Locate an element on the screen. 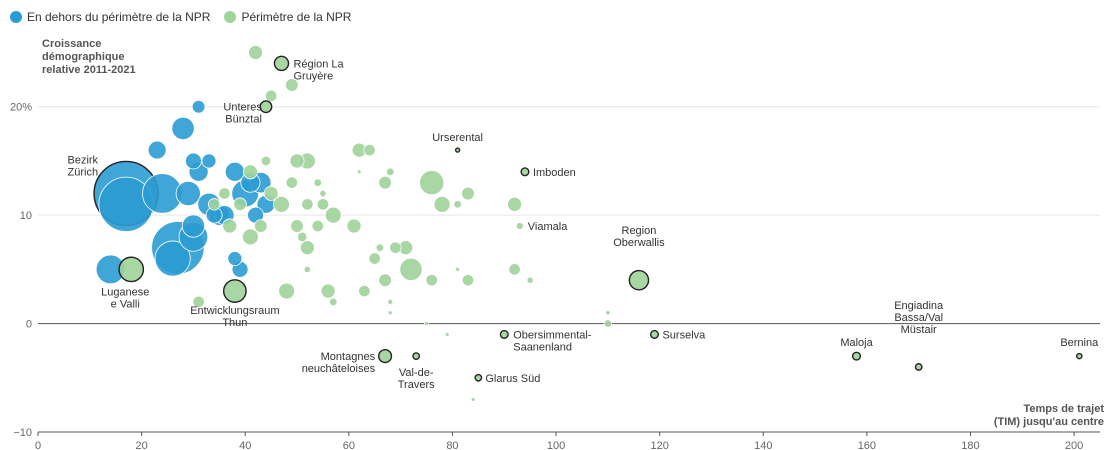 The width and height of the screenshot is (1106, 450). x-axis-title-line: (TIM) jusqu'au centre is located at coordinates (1049, 422).